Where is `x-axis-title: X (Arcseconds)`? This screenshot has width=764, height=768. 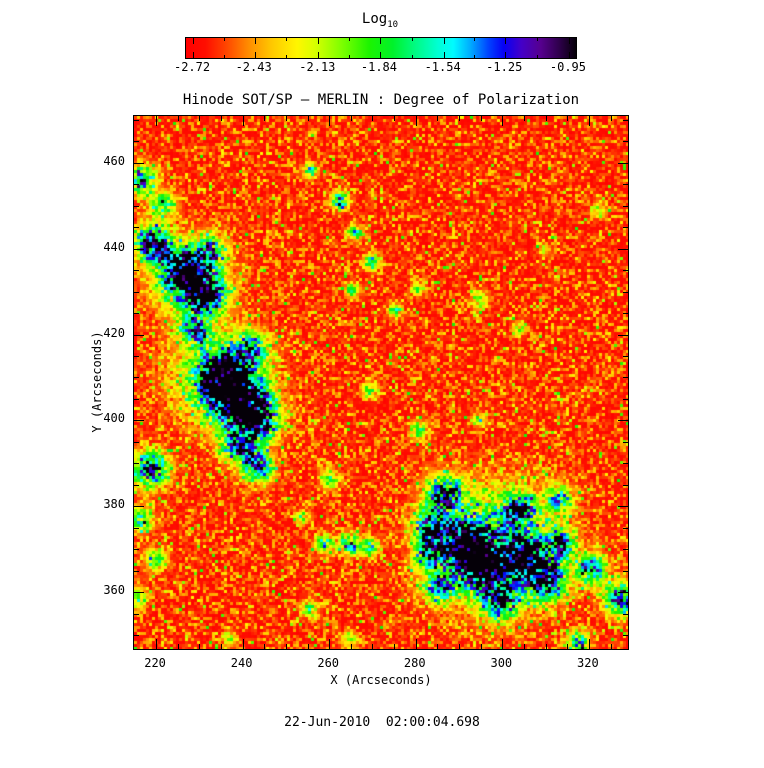 x-axis-title: X (Arcseconds) is located at coordinates (381, 680).